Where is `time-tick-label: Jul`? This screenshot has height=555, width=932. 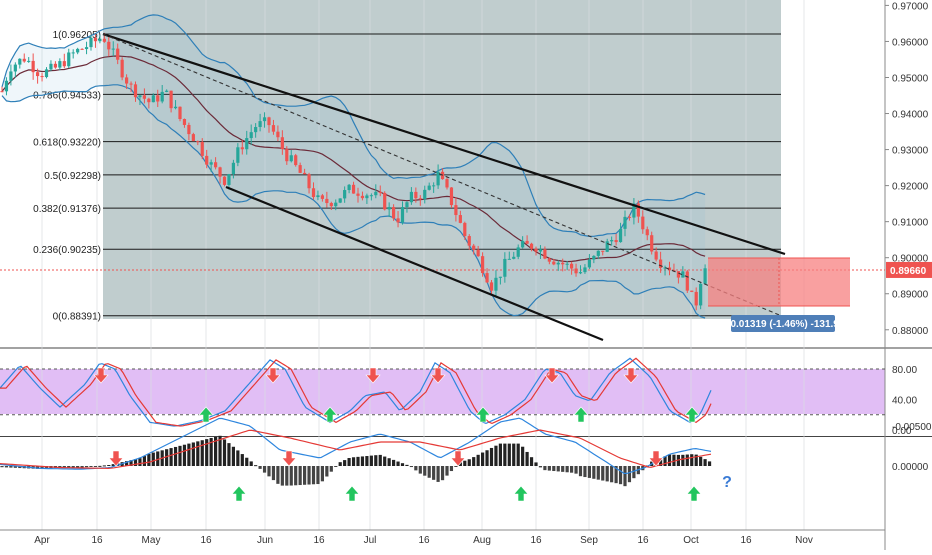
time-tick-label: Jul is located at coordinates (370, 540).